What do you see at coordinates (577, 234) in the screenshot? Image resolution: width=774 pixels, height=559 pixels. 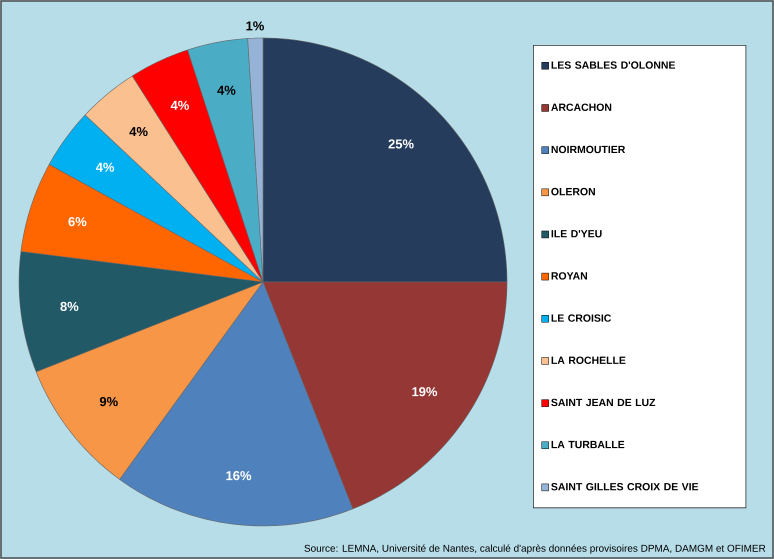 I see `legend-label: ILE D'YEU` at bounding box center [577, 234].